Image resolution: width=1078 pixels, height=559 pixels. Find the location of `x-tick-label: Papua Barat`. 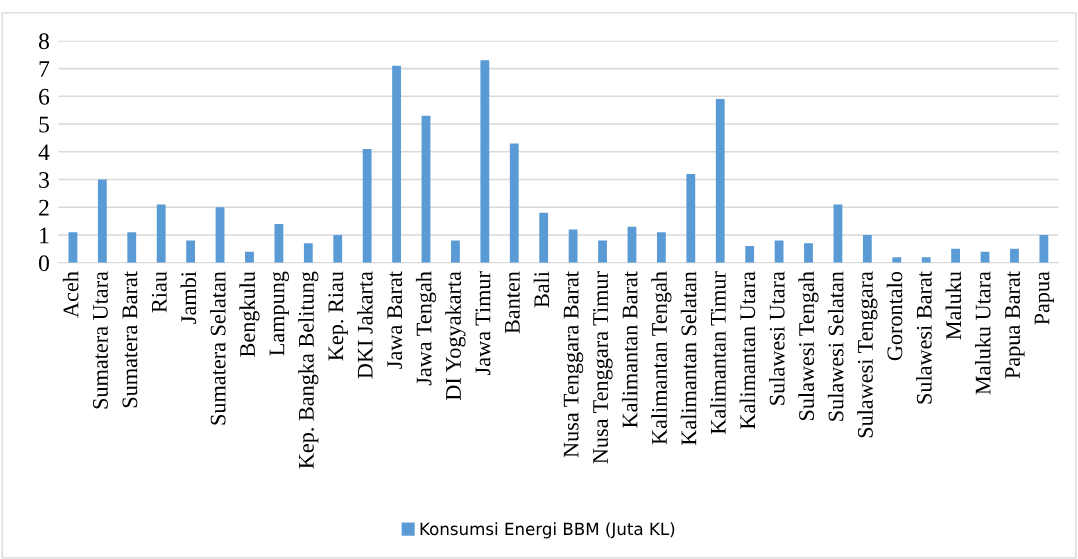

x-tick-label: Papua Barat is located at coordinates (1015, 325).